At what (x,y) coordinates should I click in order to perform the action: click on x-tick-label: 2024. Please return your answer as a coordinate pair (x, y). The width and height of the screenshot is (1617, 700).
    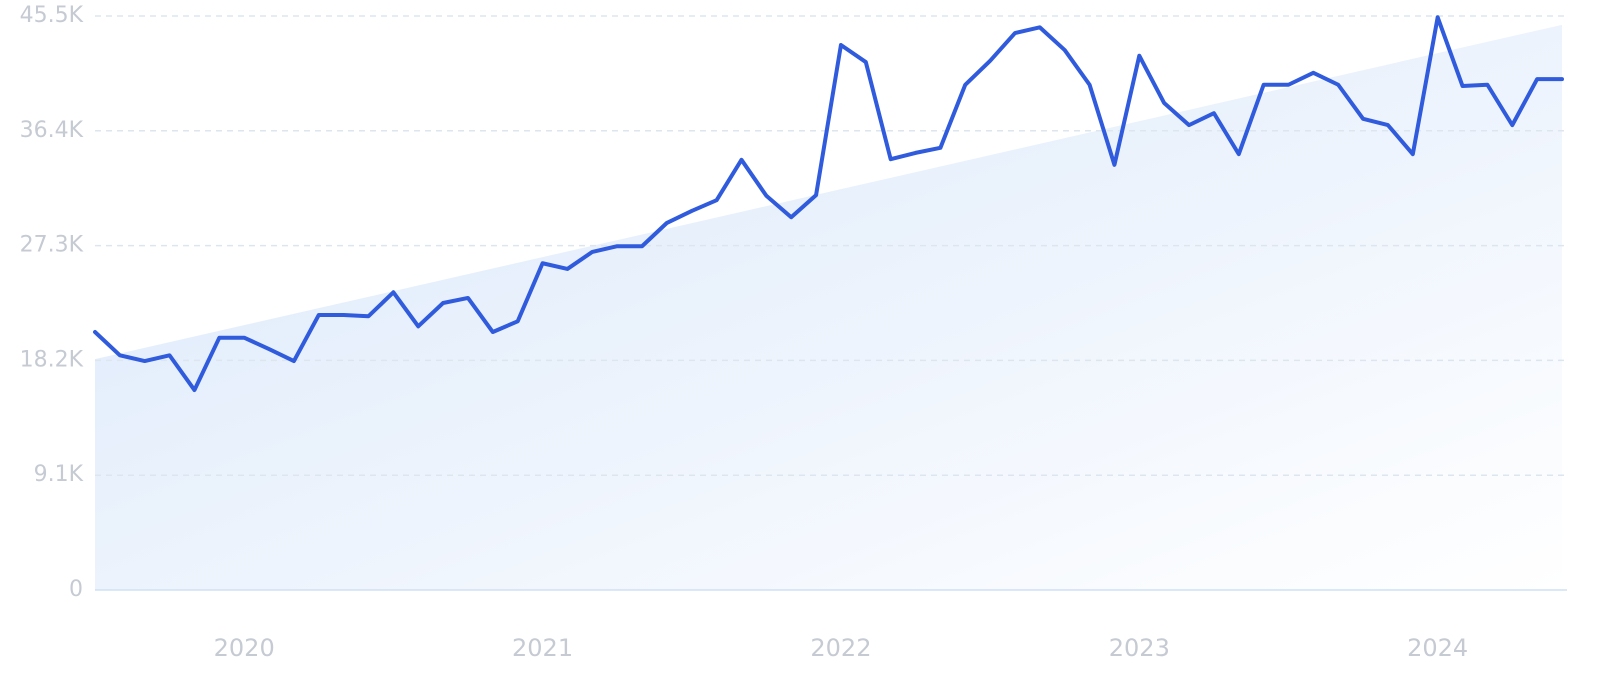
    Looking at the image, I should click on (1437, 648).